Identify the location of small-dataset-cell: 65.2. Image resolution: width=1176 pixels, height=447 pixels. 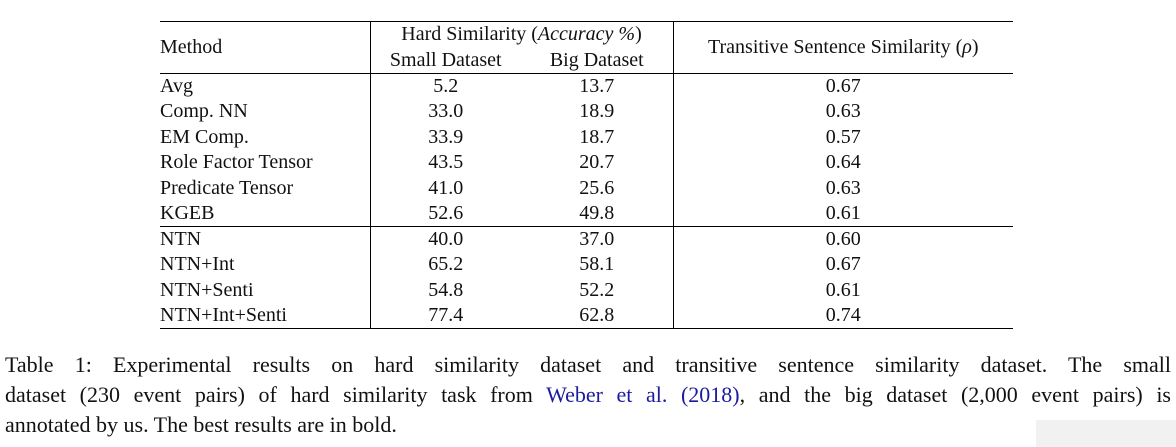
(445, 265).